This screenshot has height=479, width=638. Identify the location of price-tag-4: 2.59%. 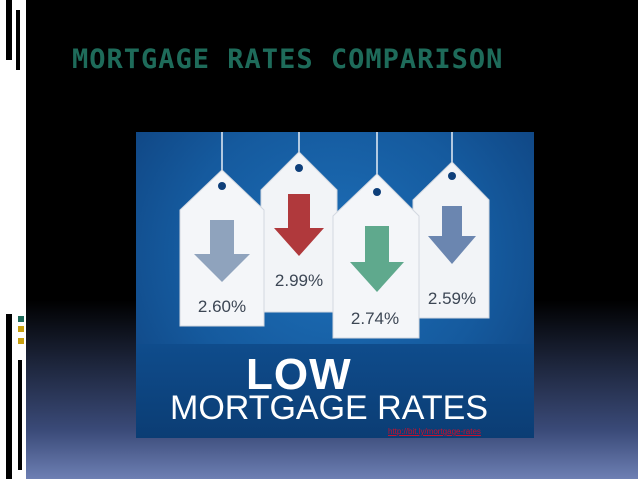
(451, 240).